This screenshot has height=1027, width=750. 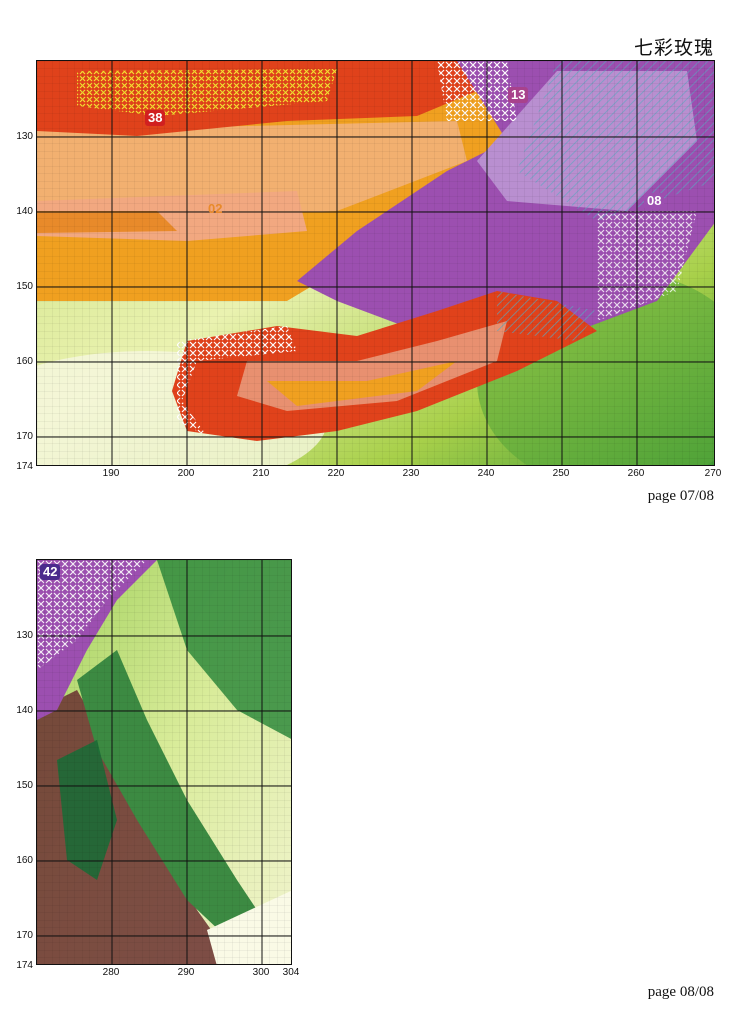 What do you see at coordinates (24, 635) in the screenshot?
I see `y-tick-130-p8: 130` at bounding box center [24, 635].